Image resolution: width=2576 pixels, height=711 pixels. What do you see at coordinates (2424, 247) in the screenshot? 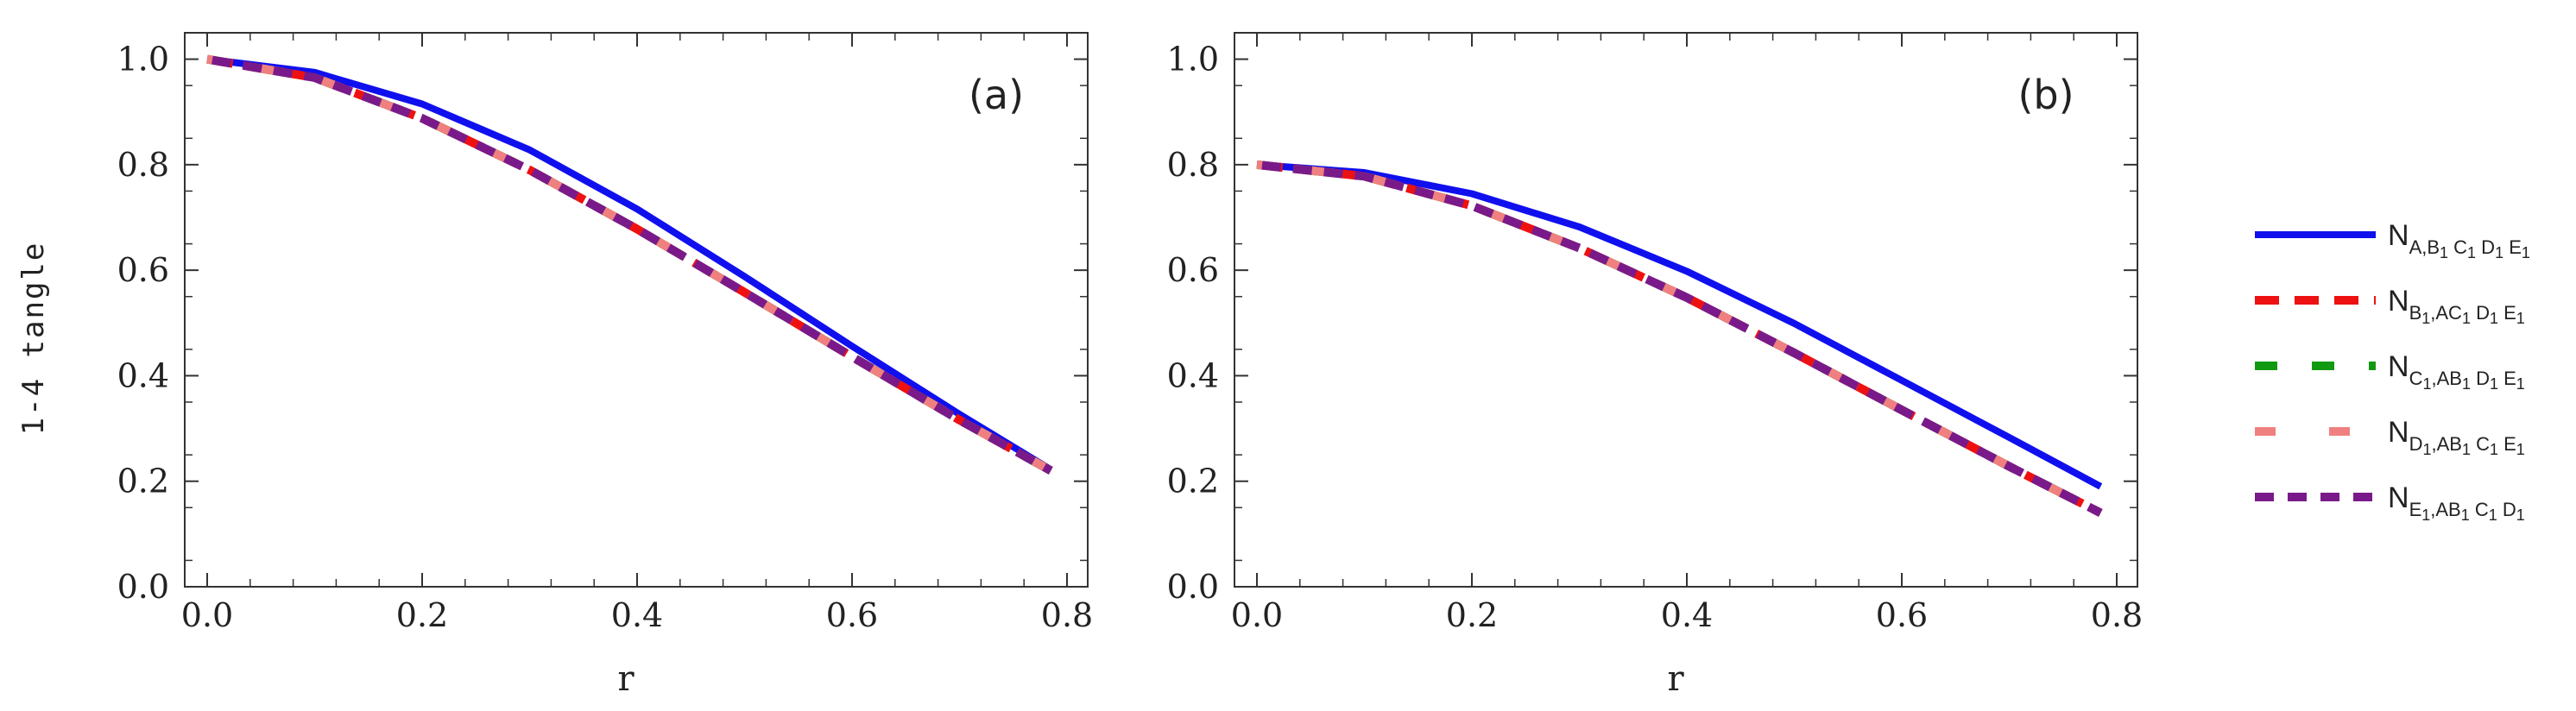
I see `legend-text-part: A,B` at bounding box center [2424, 247].